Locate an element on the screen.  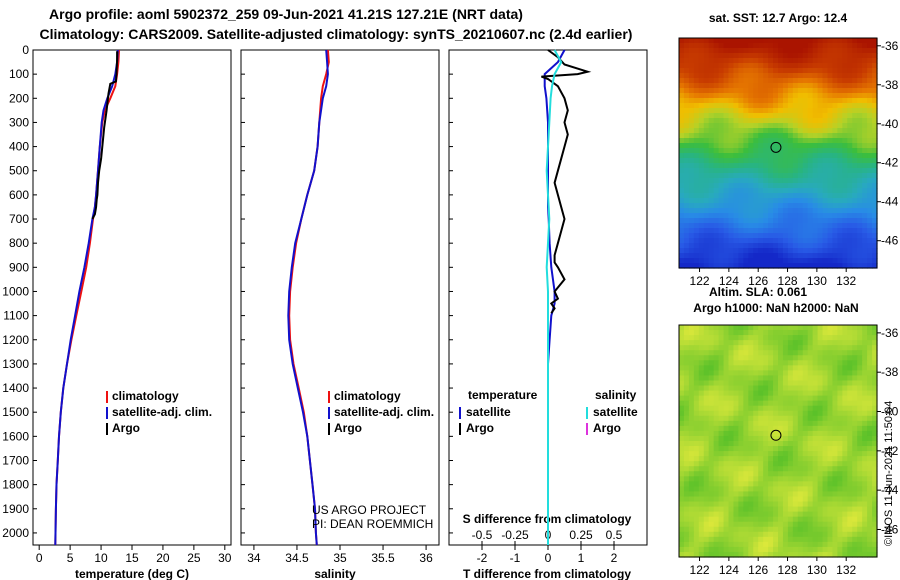
x-tick-label: 35.5 is located at coordinates (383, 558).